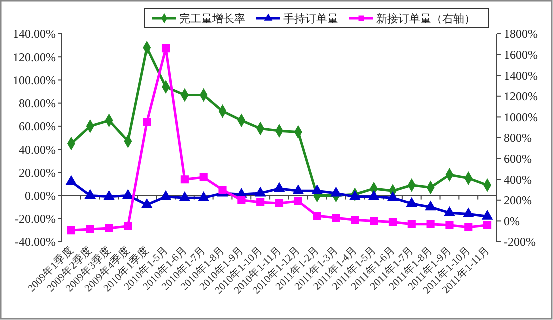 This screenshot has height=320, width=553. What do you see at coordinates (426, 19) in the screenshot?
I see `legend-label: 新接订单量（右轴）` at bounding box center [426, 19].